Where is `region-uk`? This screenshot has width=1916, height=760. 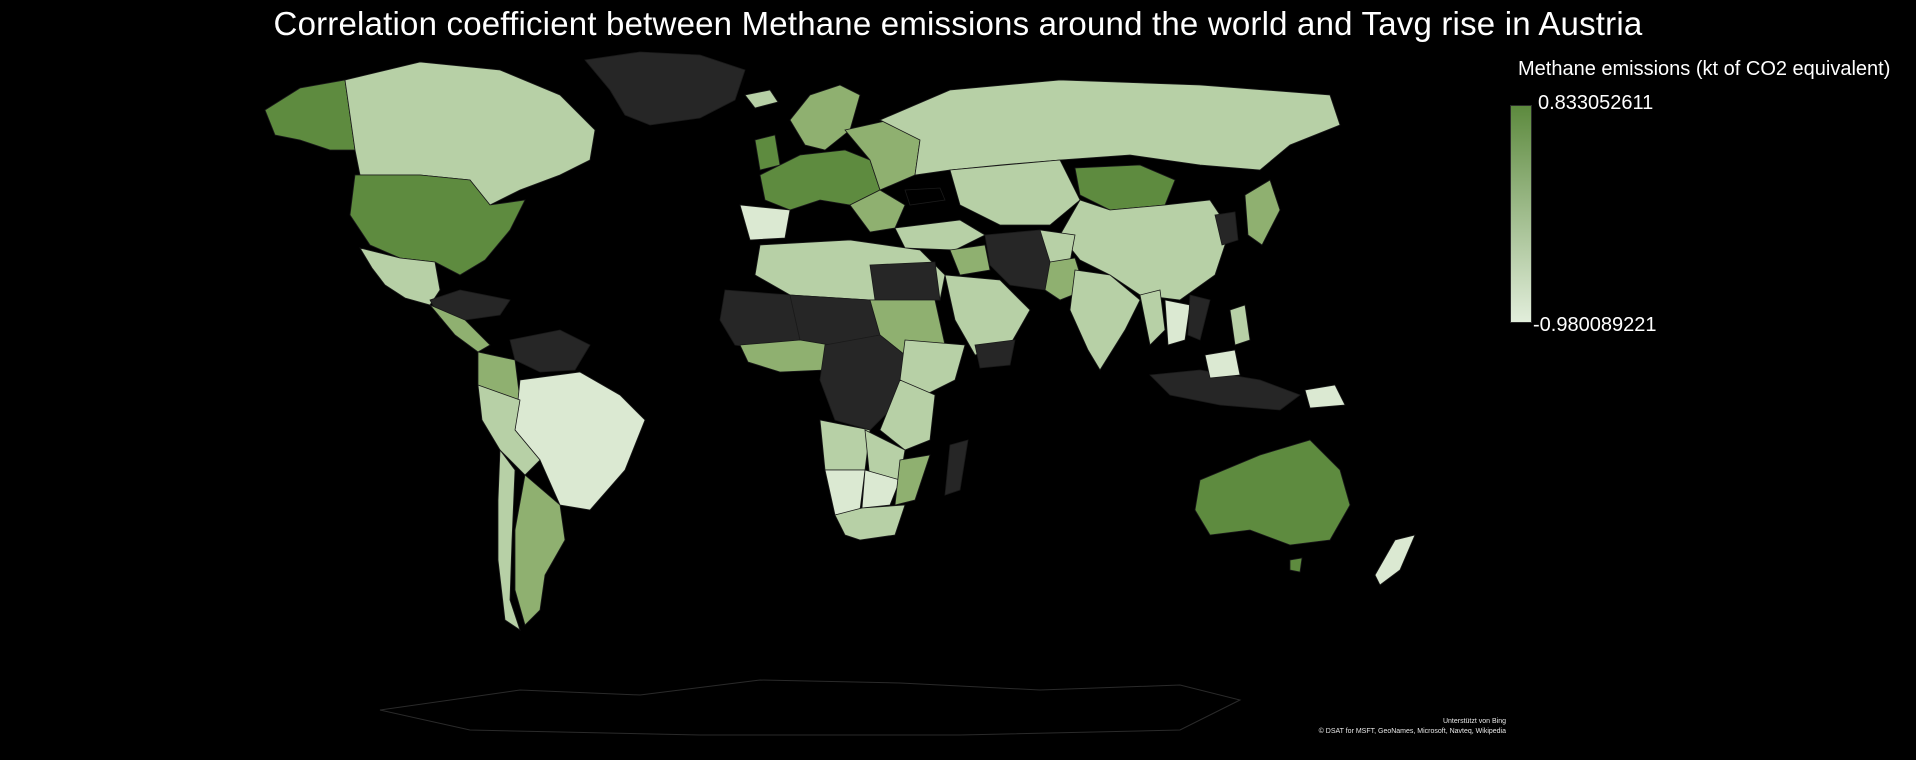
region-uk is located at coordinates (767, 152).